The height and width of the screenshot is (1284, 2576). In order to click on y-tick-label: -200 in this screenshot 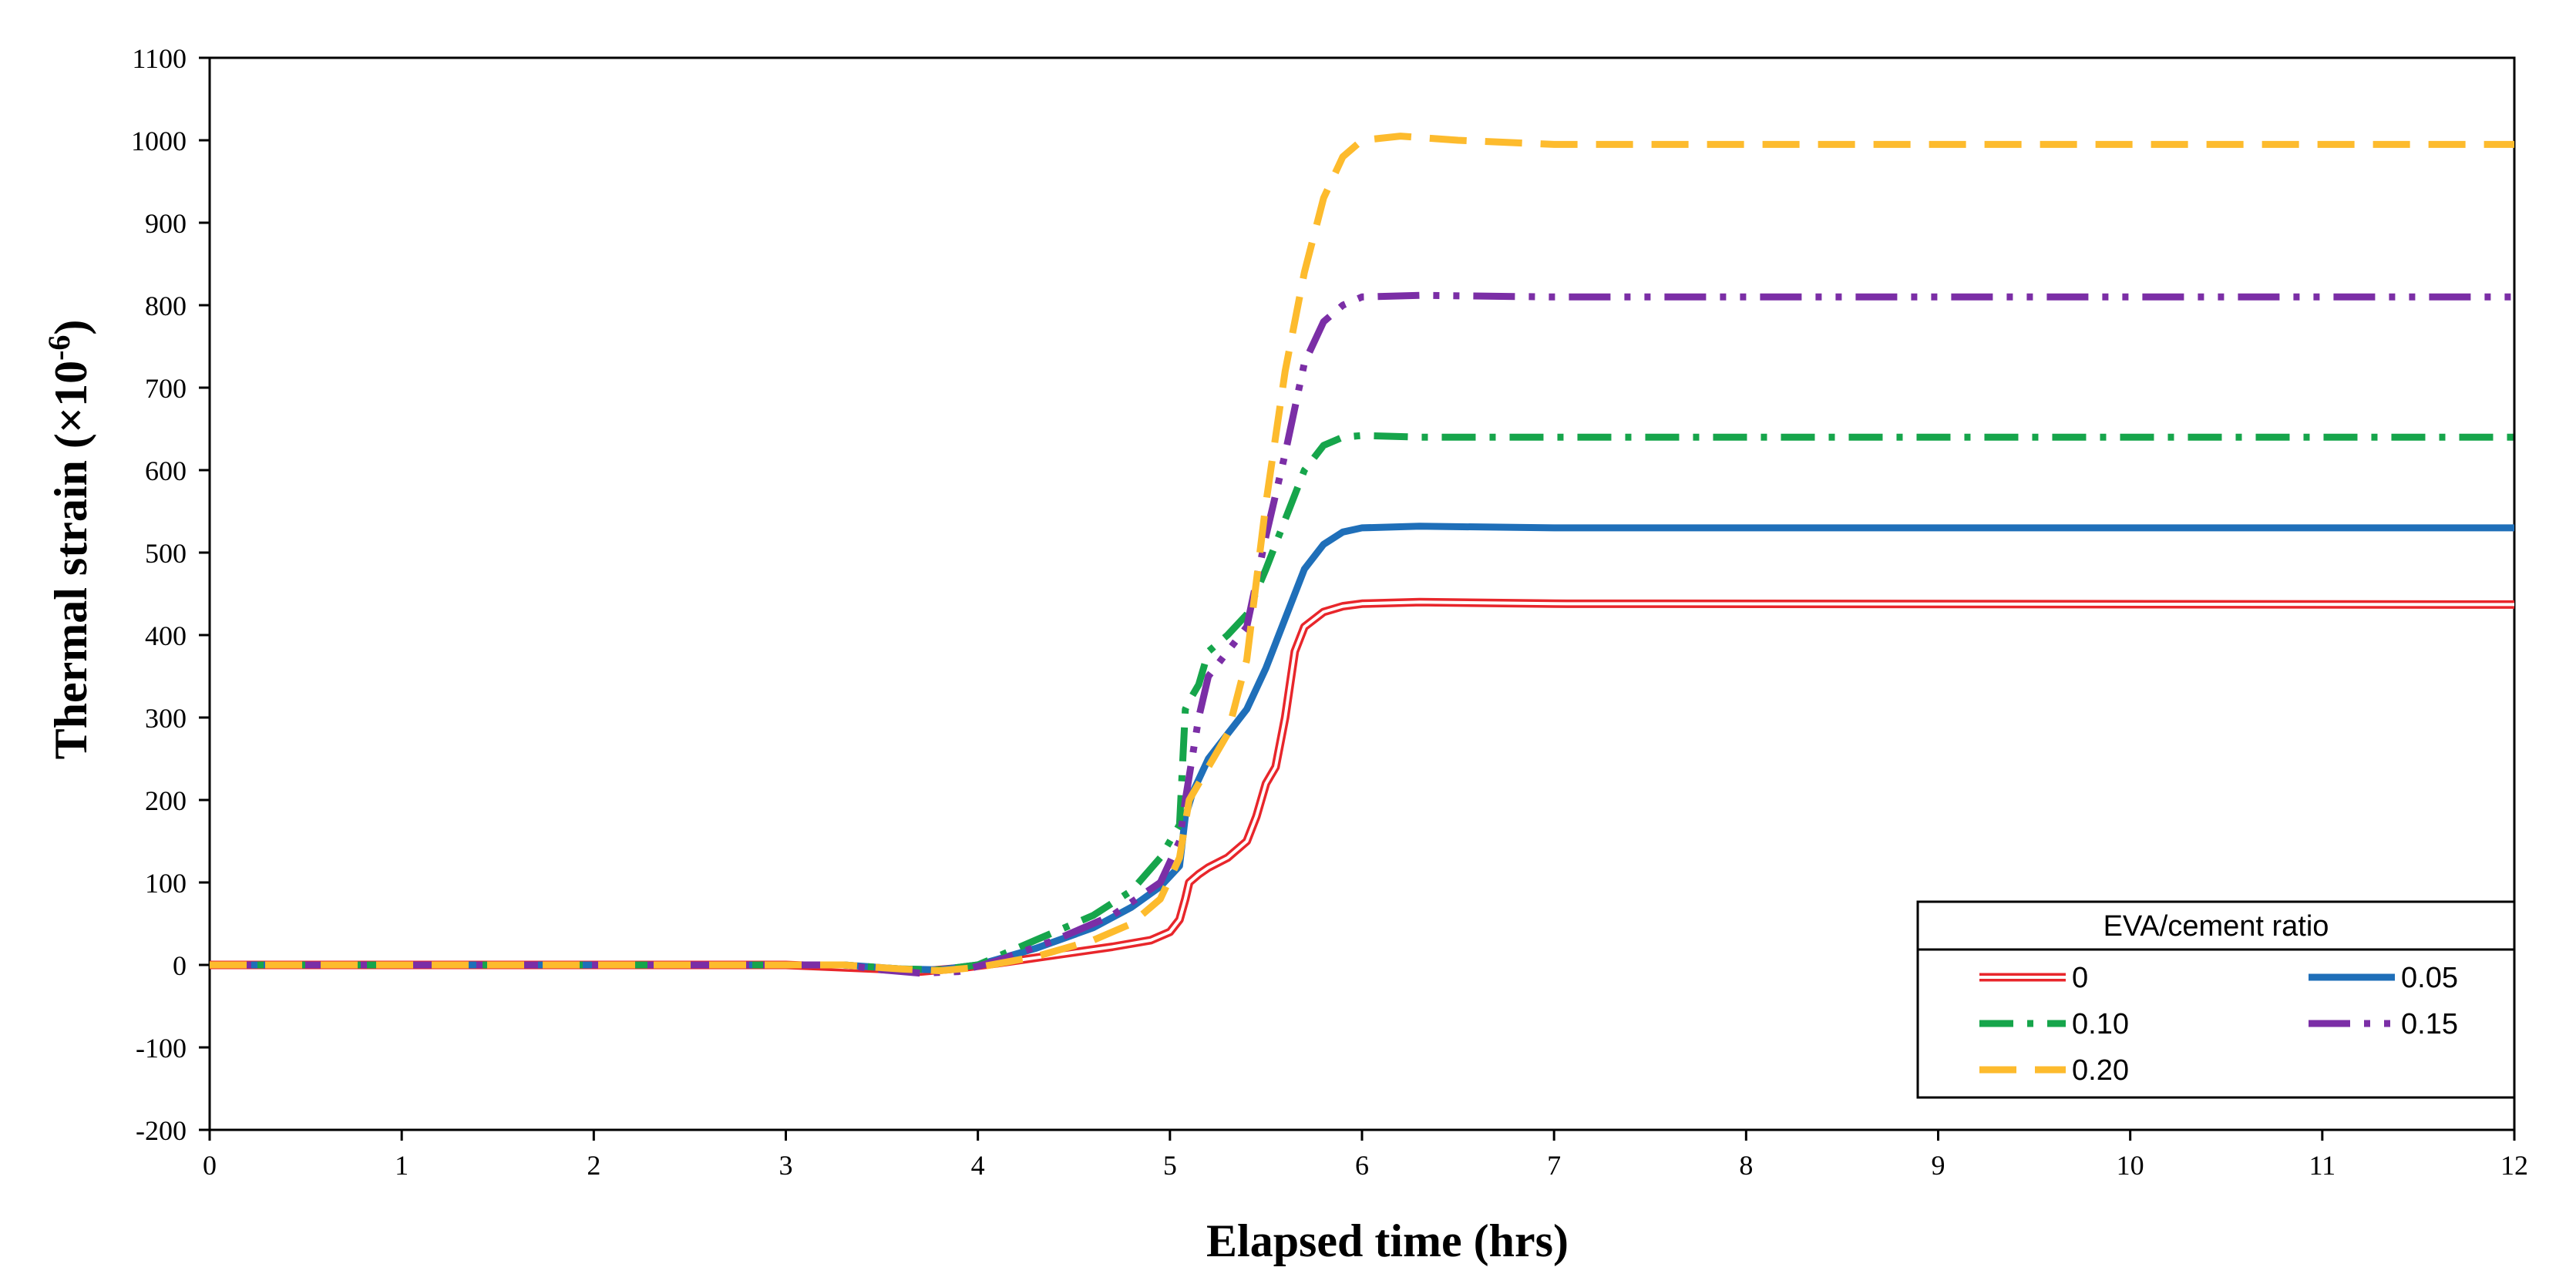, I will do `click(161, 1130)`.